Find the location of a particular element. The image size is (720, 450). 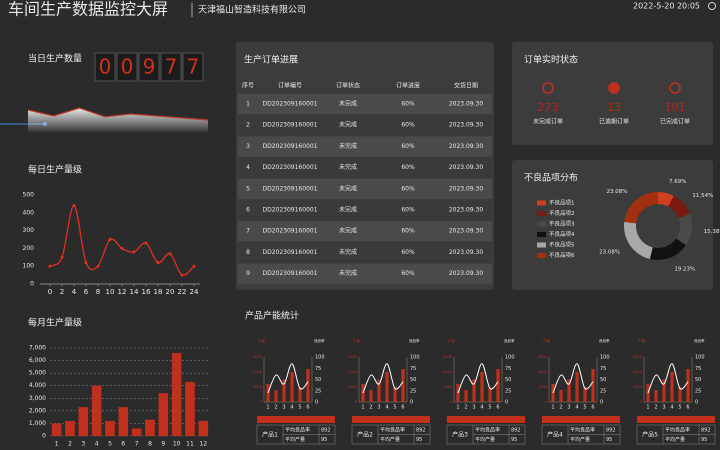

x-tick-label: 0 is located at coordinates (50, 292).